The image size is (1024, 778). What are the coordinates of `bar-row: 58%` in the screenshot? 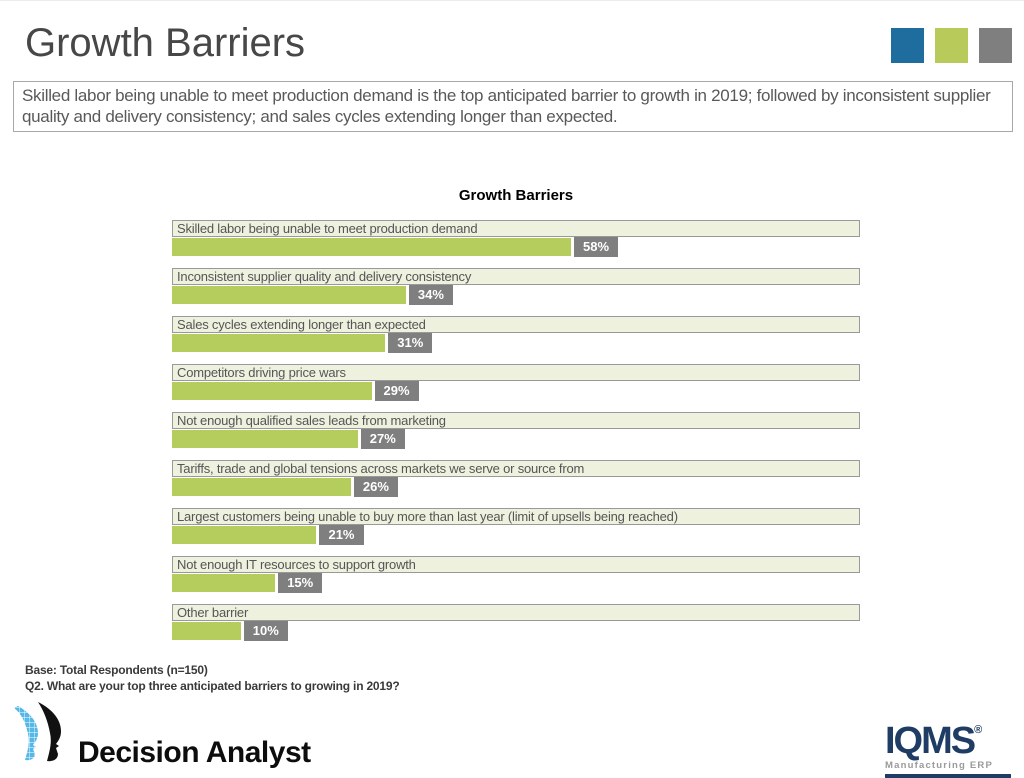 It's located at (516, 247).